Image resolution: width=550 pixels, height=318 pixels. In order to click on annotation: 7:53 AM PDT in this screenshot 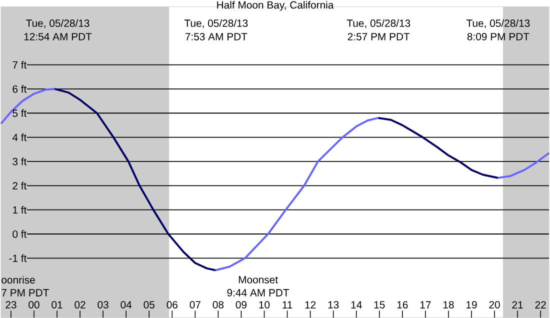, I will do `click(216, 36)`.